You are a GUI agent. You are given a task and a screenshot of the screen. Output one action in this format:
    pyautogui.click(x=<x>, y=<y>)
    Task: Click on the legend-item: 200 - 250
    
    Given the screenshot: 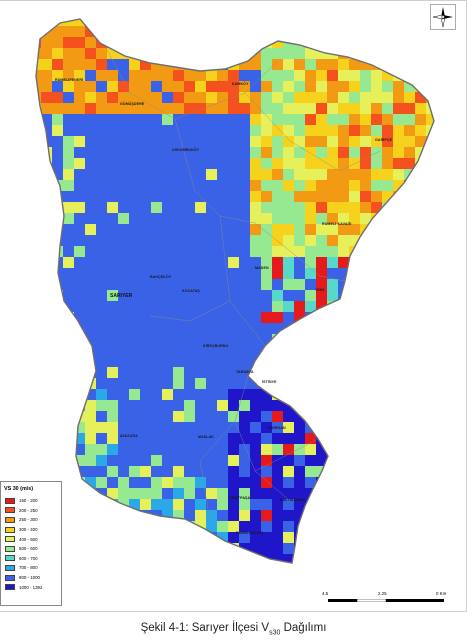 What is the action you would take?
    pyautogui.click(x=31, y=511)
    